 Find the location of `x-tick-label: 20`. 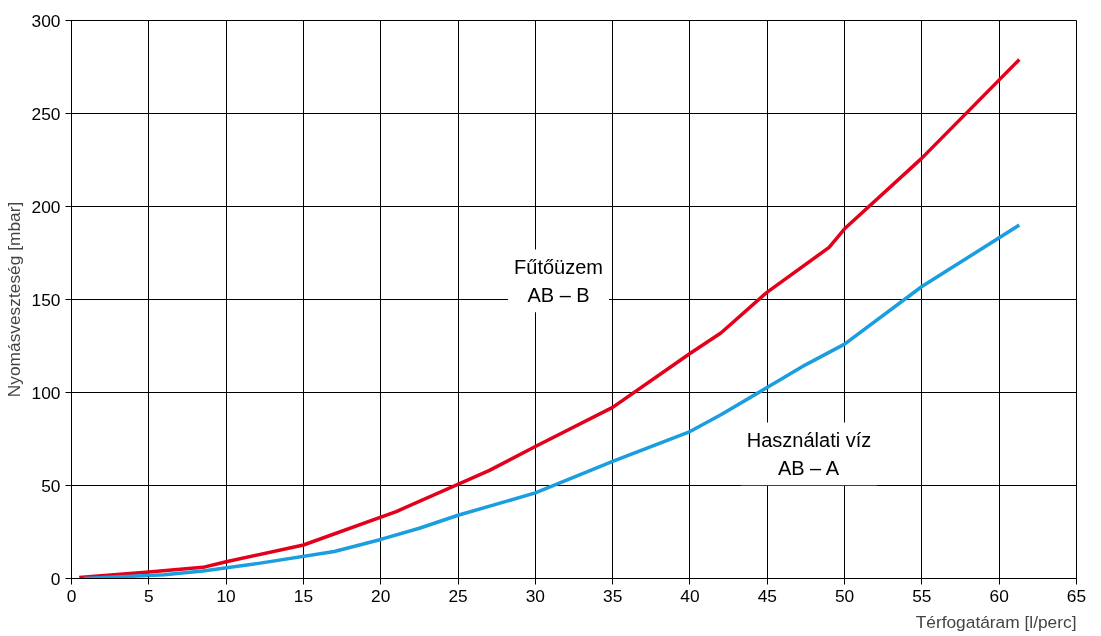

x-tick-label: 20 is located at coordinates (381, 595).